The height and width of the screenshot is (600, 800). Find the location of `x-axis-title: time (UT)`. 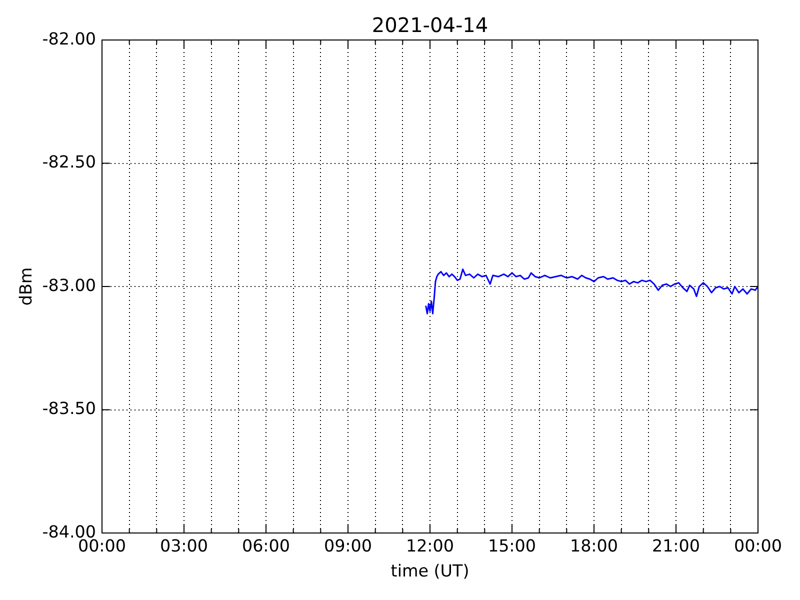

x-axis-title: time (UT) is located at coordinates (430, 570).